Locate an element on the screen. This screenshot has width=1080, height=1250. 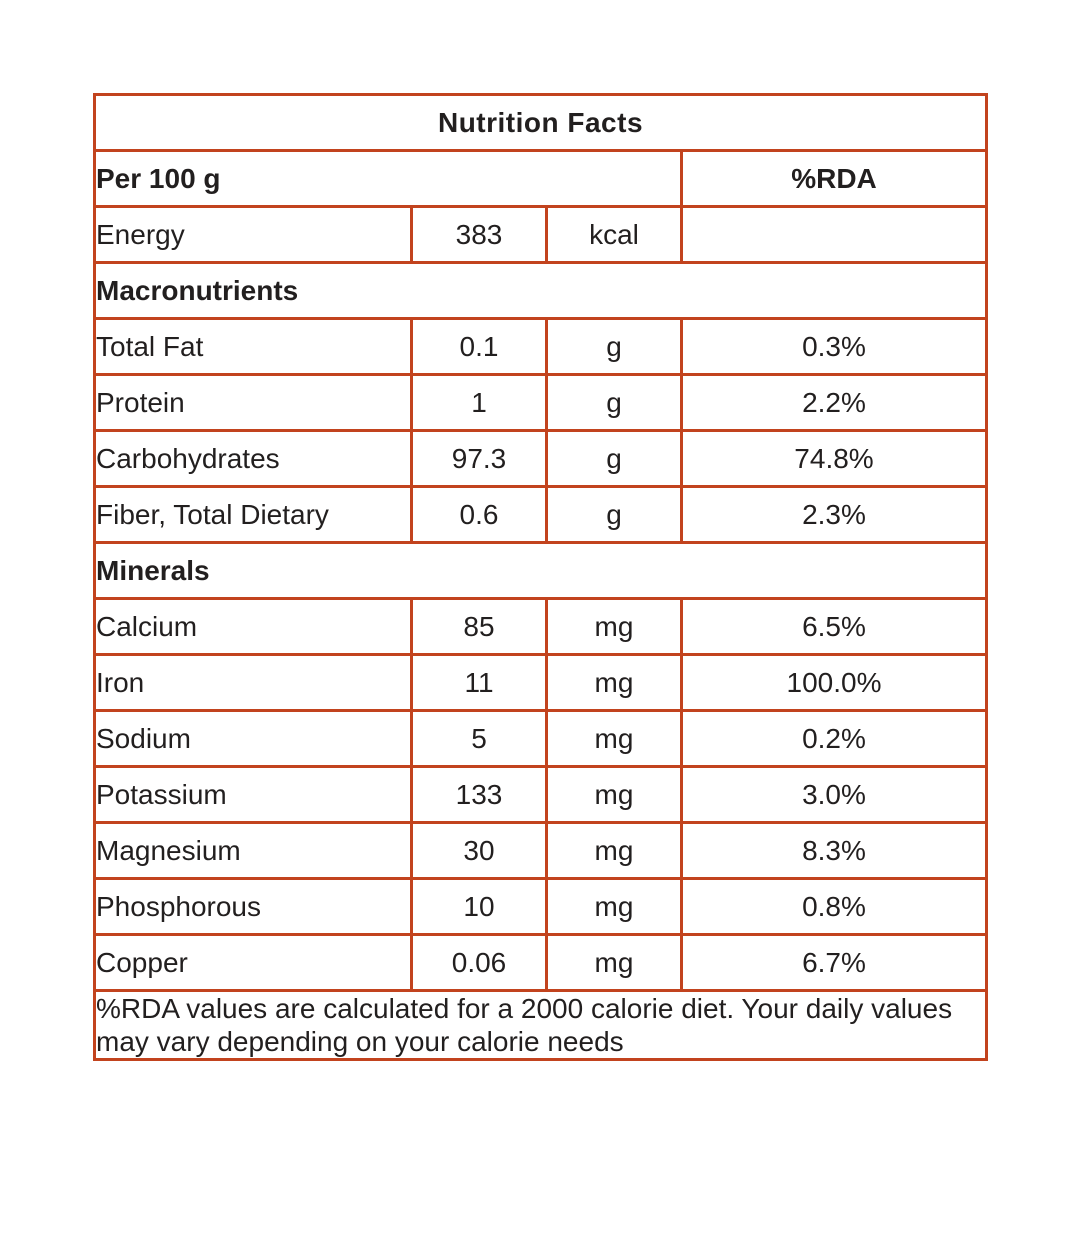
nutrient-rda-cell: 6.7% is located at coordinates (834, 962).